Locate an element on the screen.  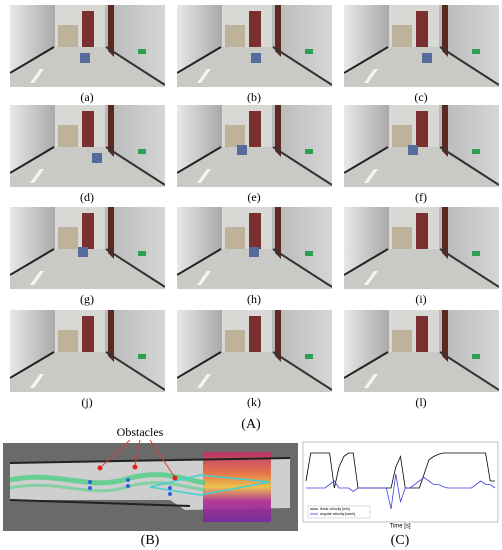
panel-label: (e) is located at coordinates (253, 197).